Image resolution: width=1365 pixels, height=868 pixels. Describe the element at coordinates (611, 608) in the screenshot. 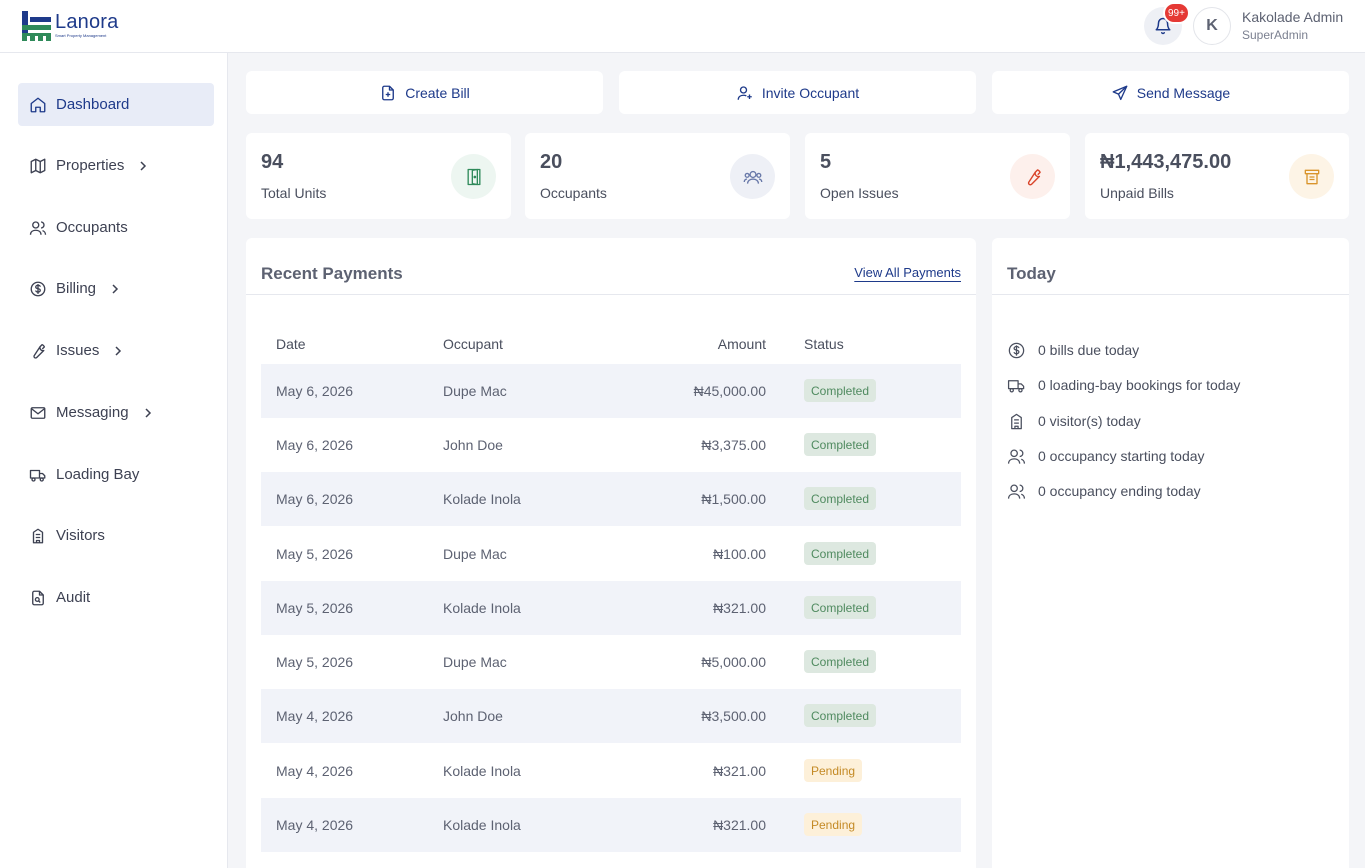

I see `table-row: May 5, 2026 Kolade Inola ₦321.00 Completed` at that location.